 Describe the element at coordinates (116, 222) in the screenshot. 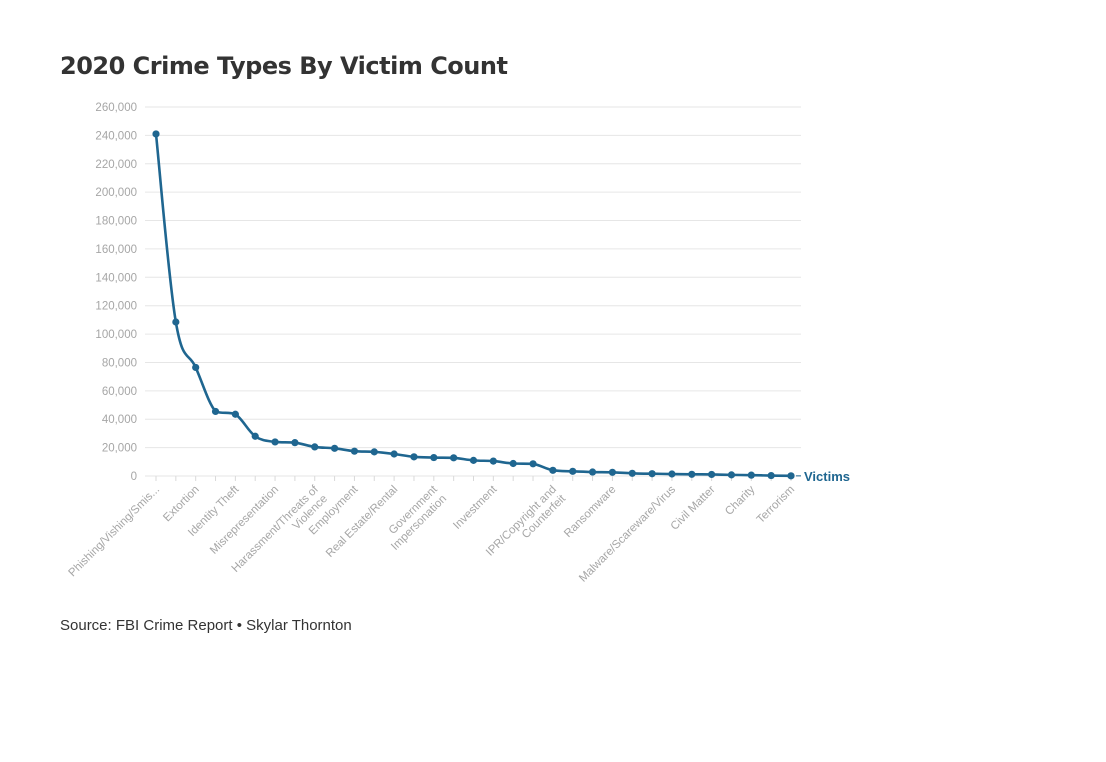

I see `y-tick-label: 180,000` at that location.